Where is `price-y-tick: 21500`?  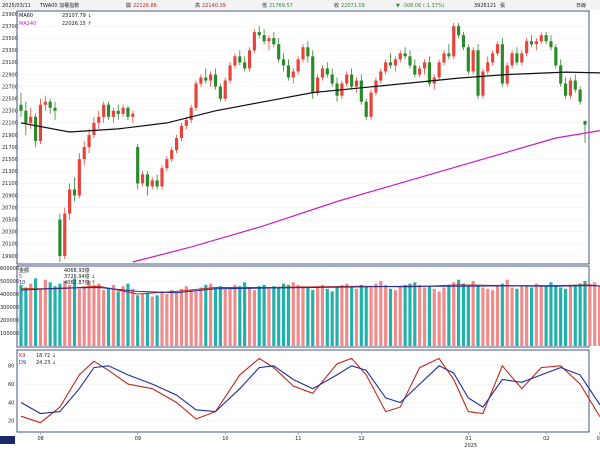 price-y-tick: 21500 is located at coordinates (10, 160).